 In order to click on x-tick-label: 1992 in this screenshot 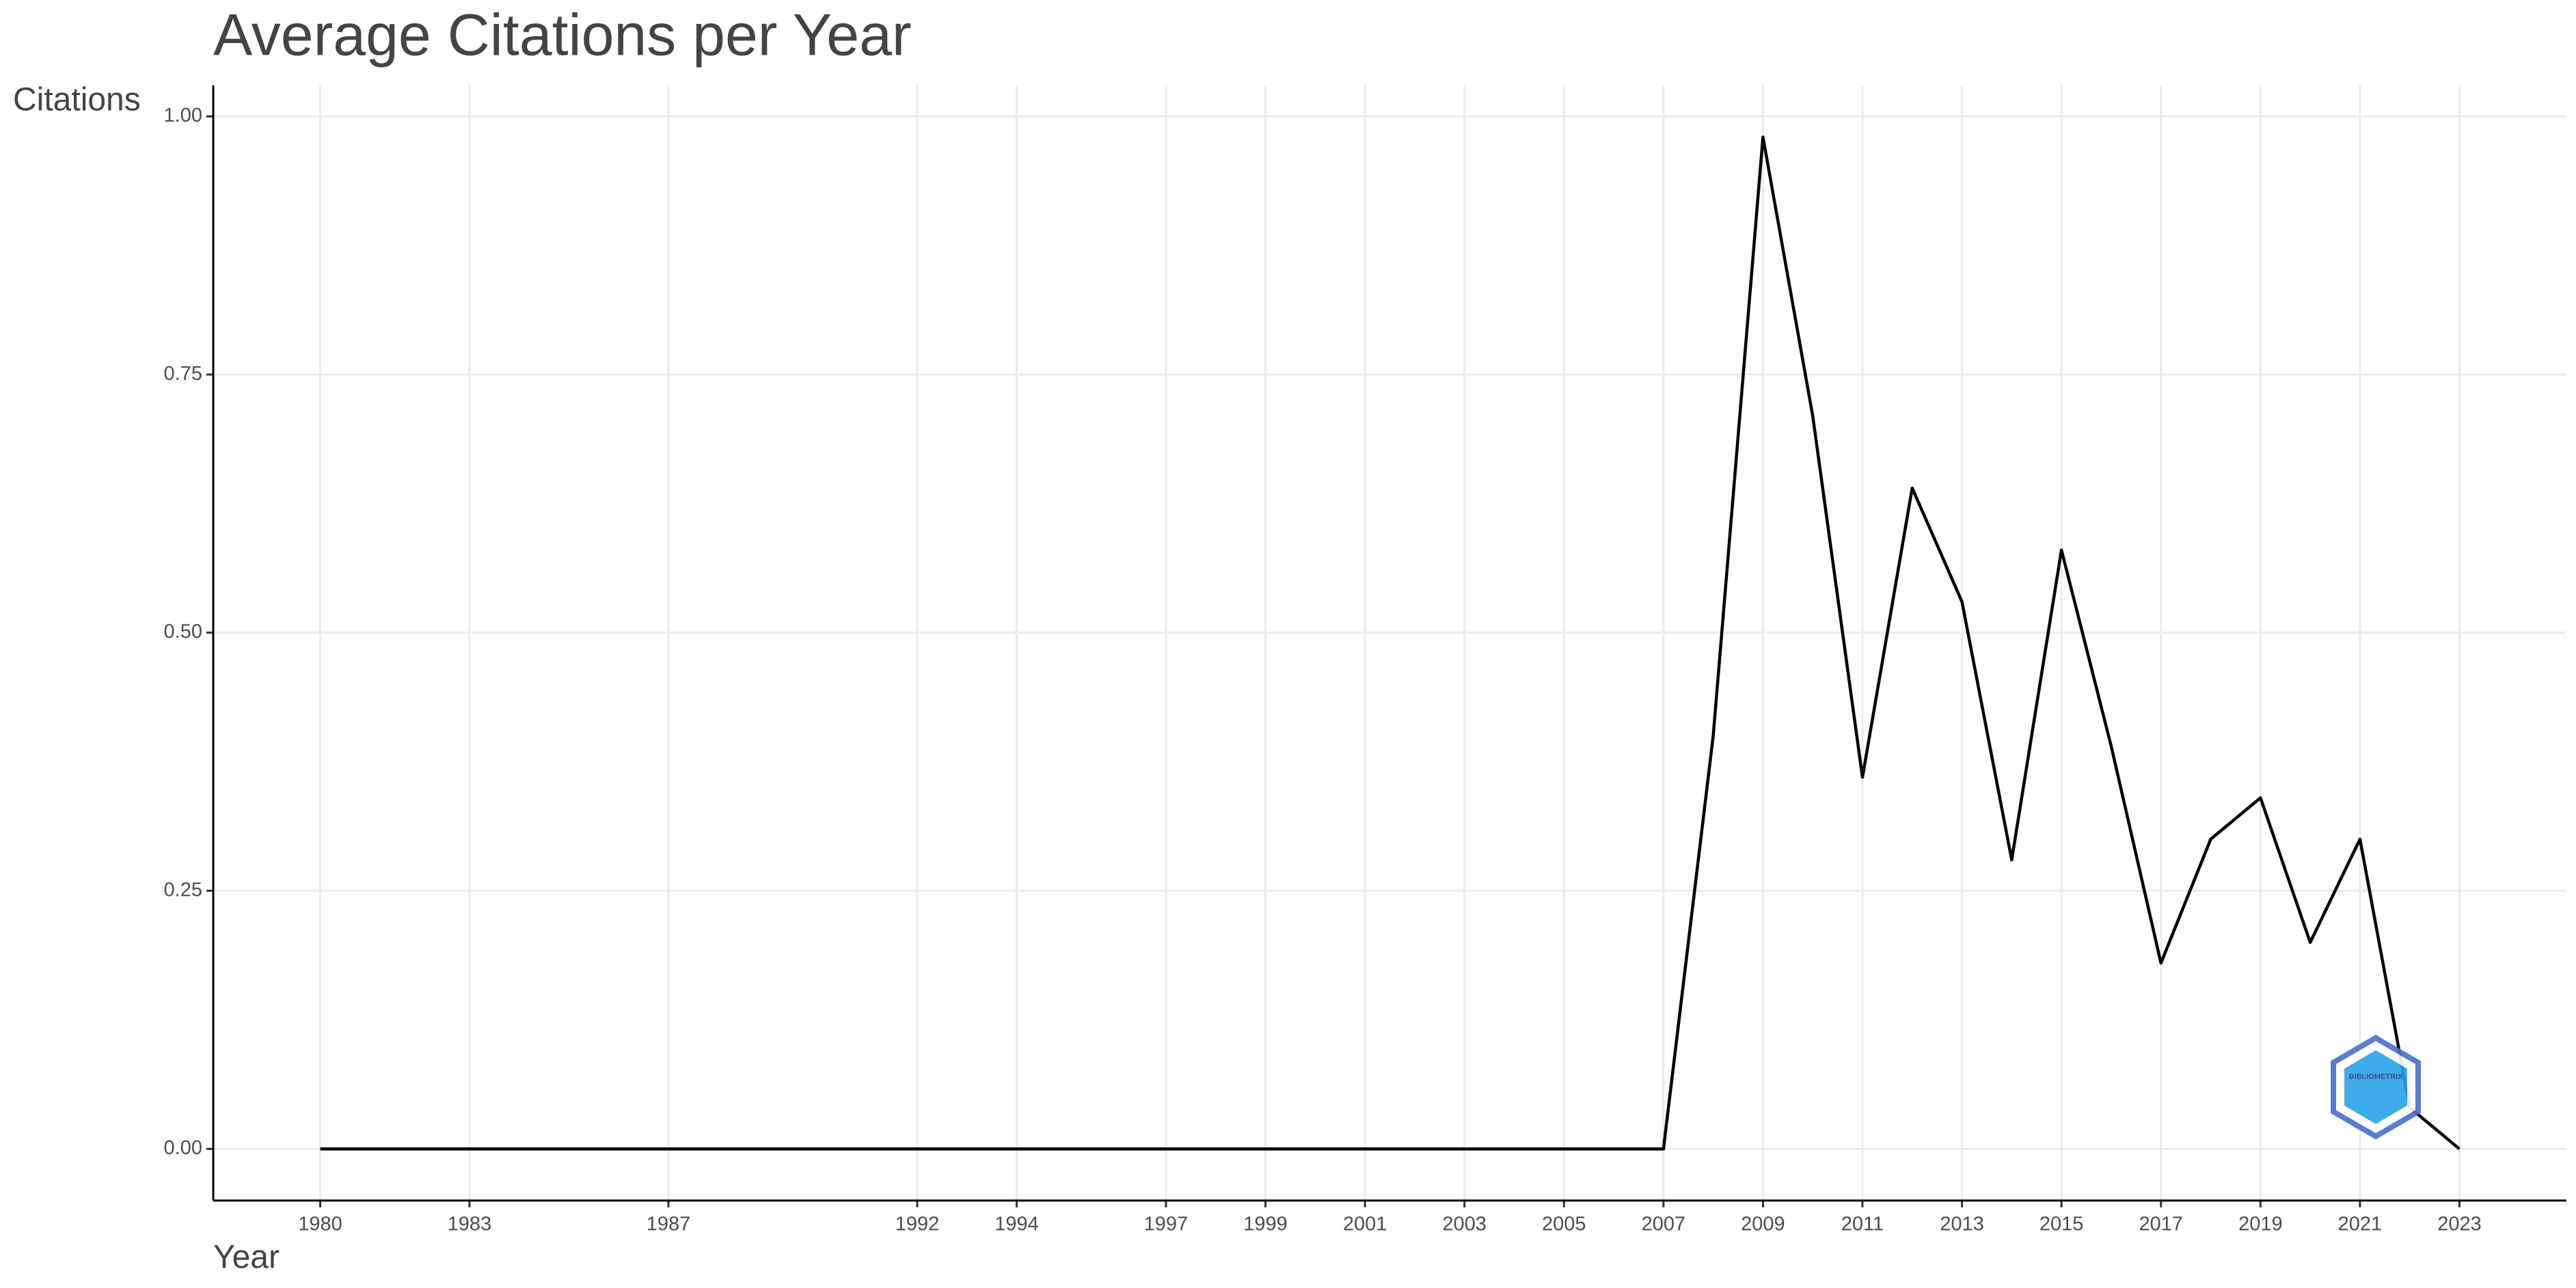, I will do `click(918, 1224)`.